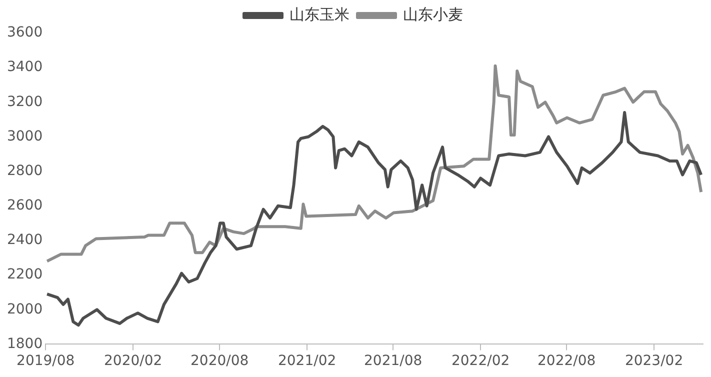 This screenshot has width=711, height=377. What do you see at coordinates (307, 361) in the screenshot?
I see `x-tick-label: 2021/02` at bounding box center [307, 361].